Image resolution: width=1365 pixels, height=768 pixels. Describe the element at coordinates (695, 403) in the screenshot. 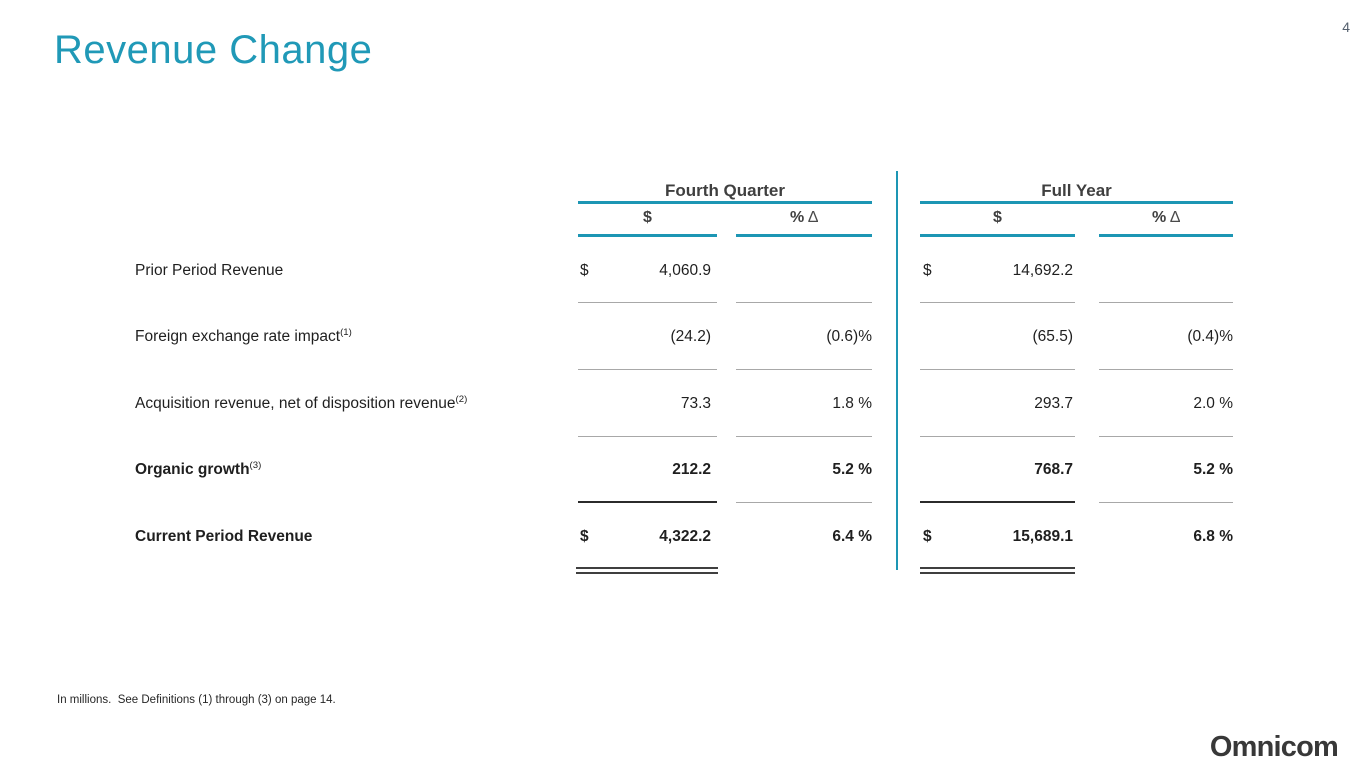

I see `q4-dollar-value: 73.3` at that location.